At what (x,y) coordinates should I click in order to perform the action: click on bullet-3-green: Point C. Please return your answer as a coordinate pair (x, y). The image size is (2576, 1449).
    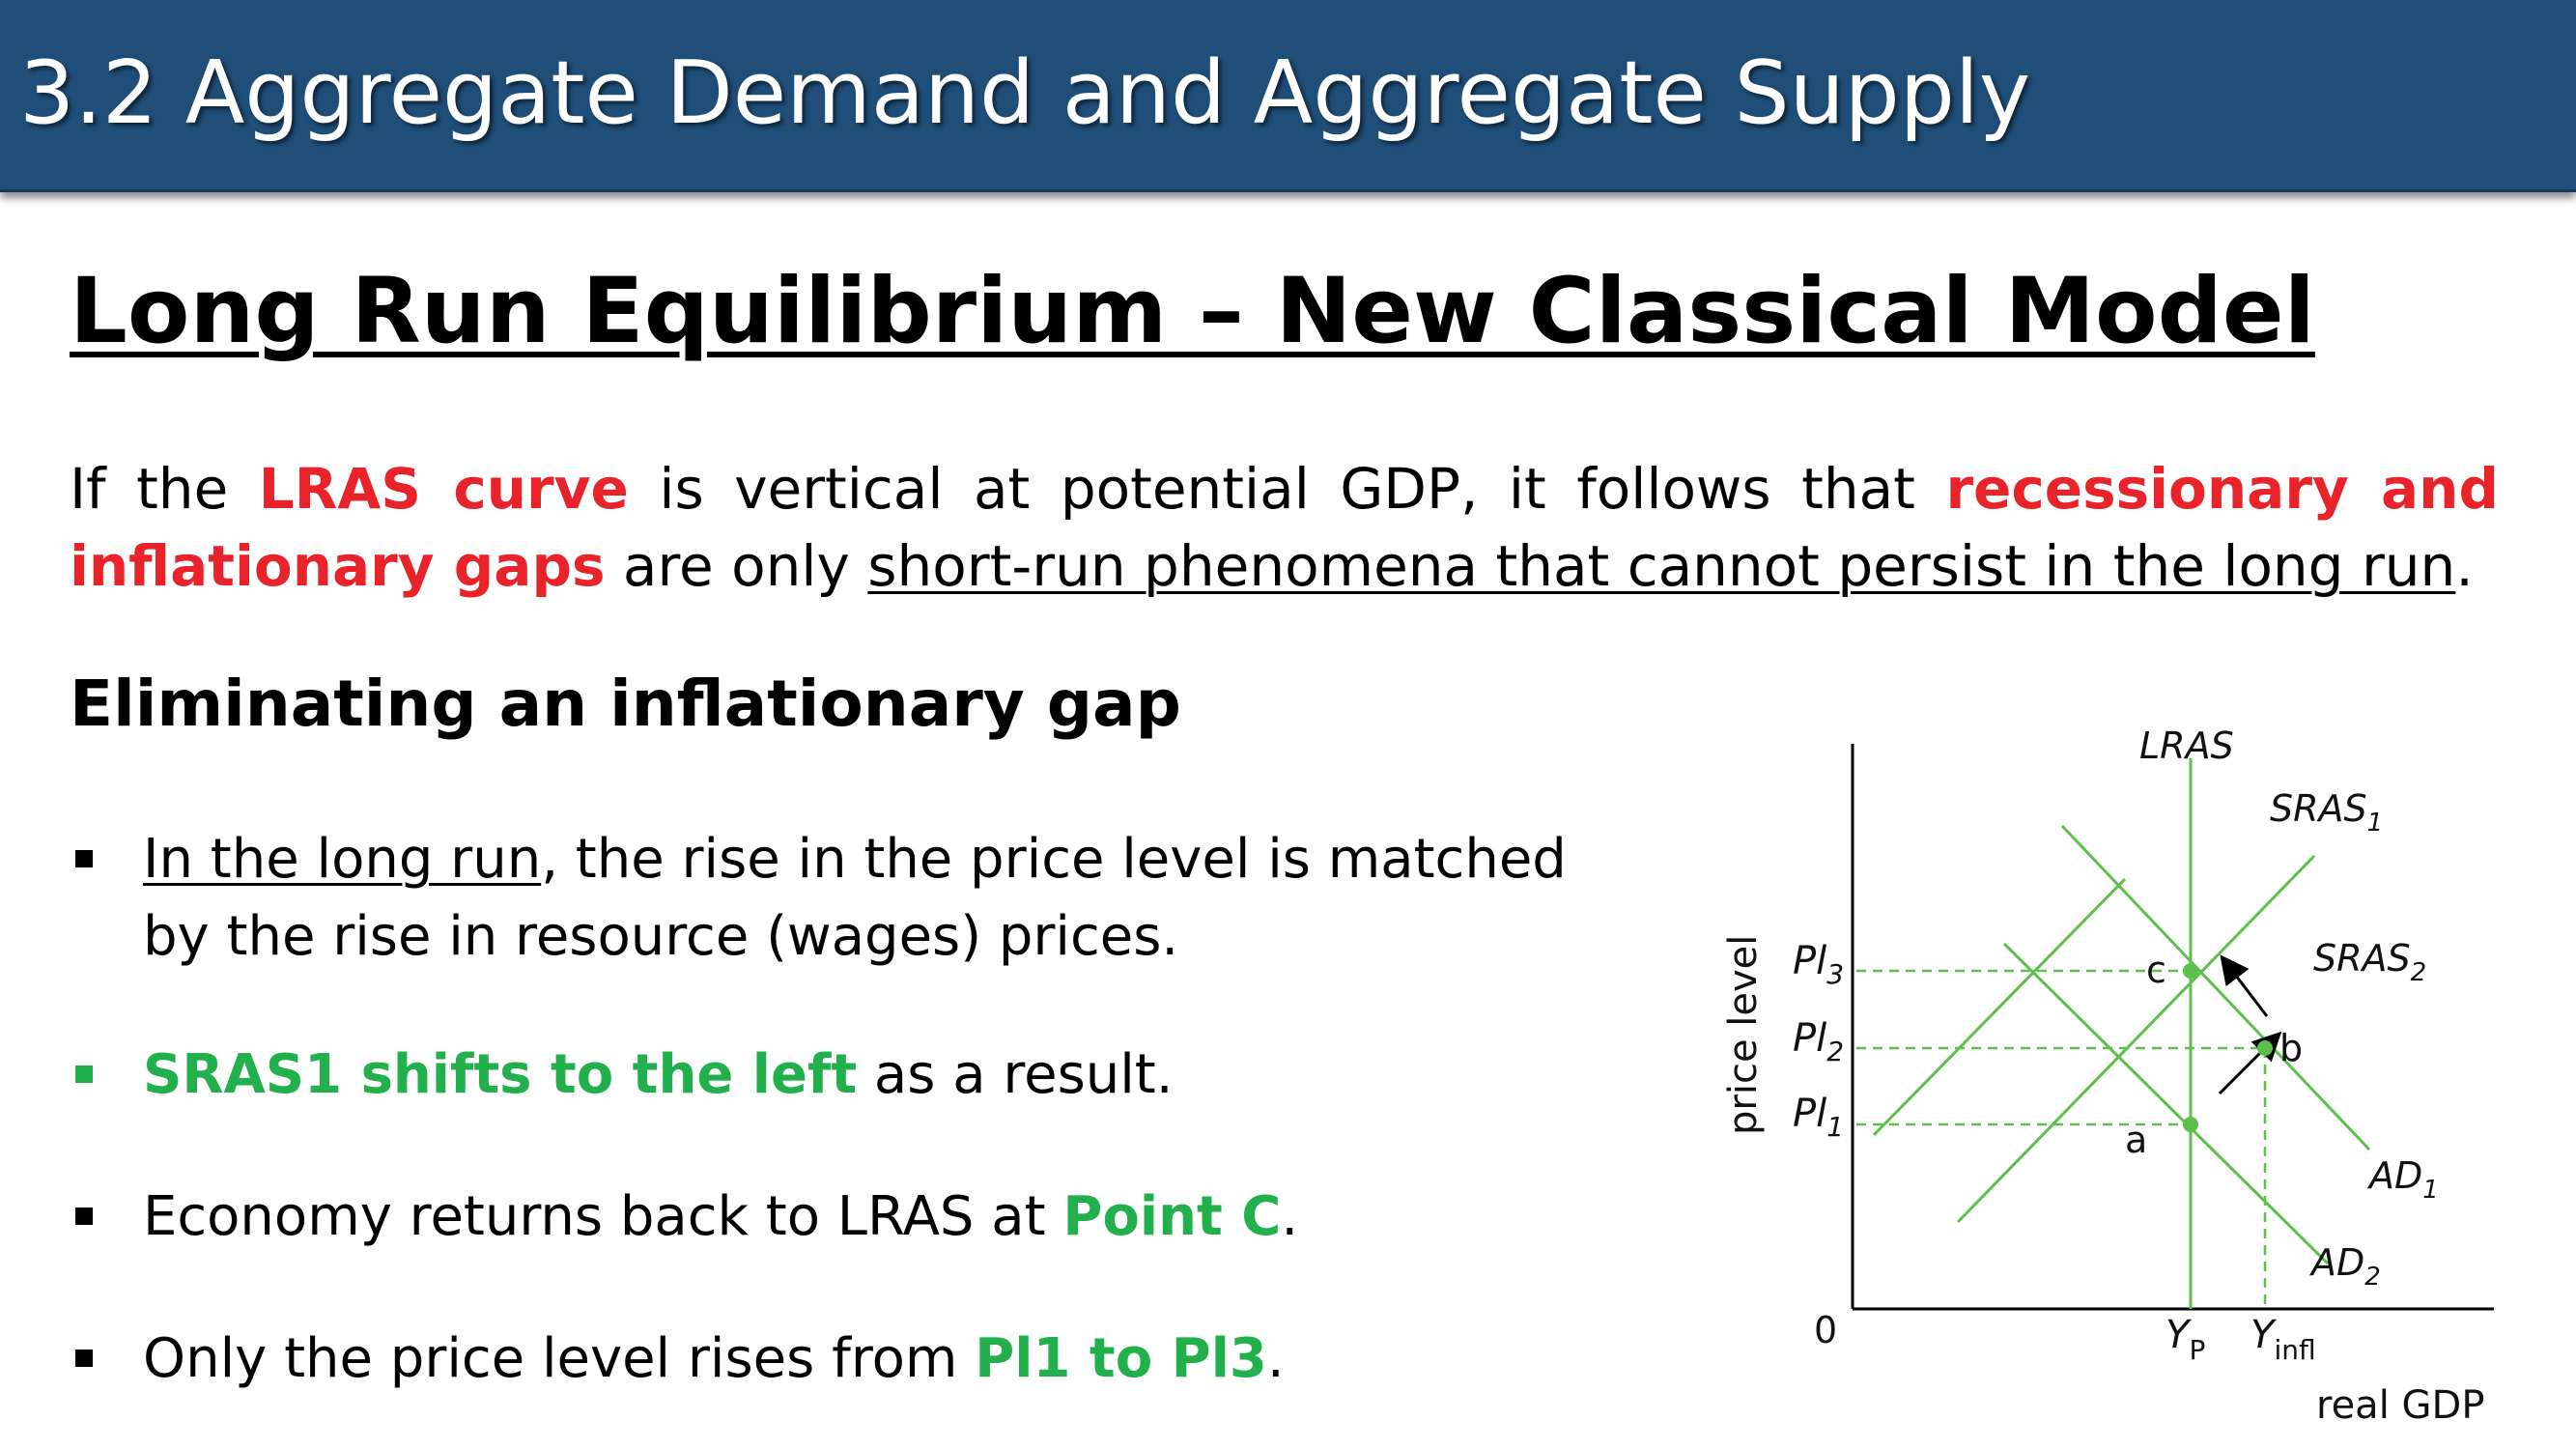
    Looking at the image, I should click on (1172, 1216).